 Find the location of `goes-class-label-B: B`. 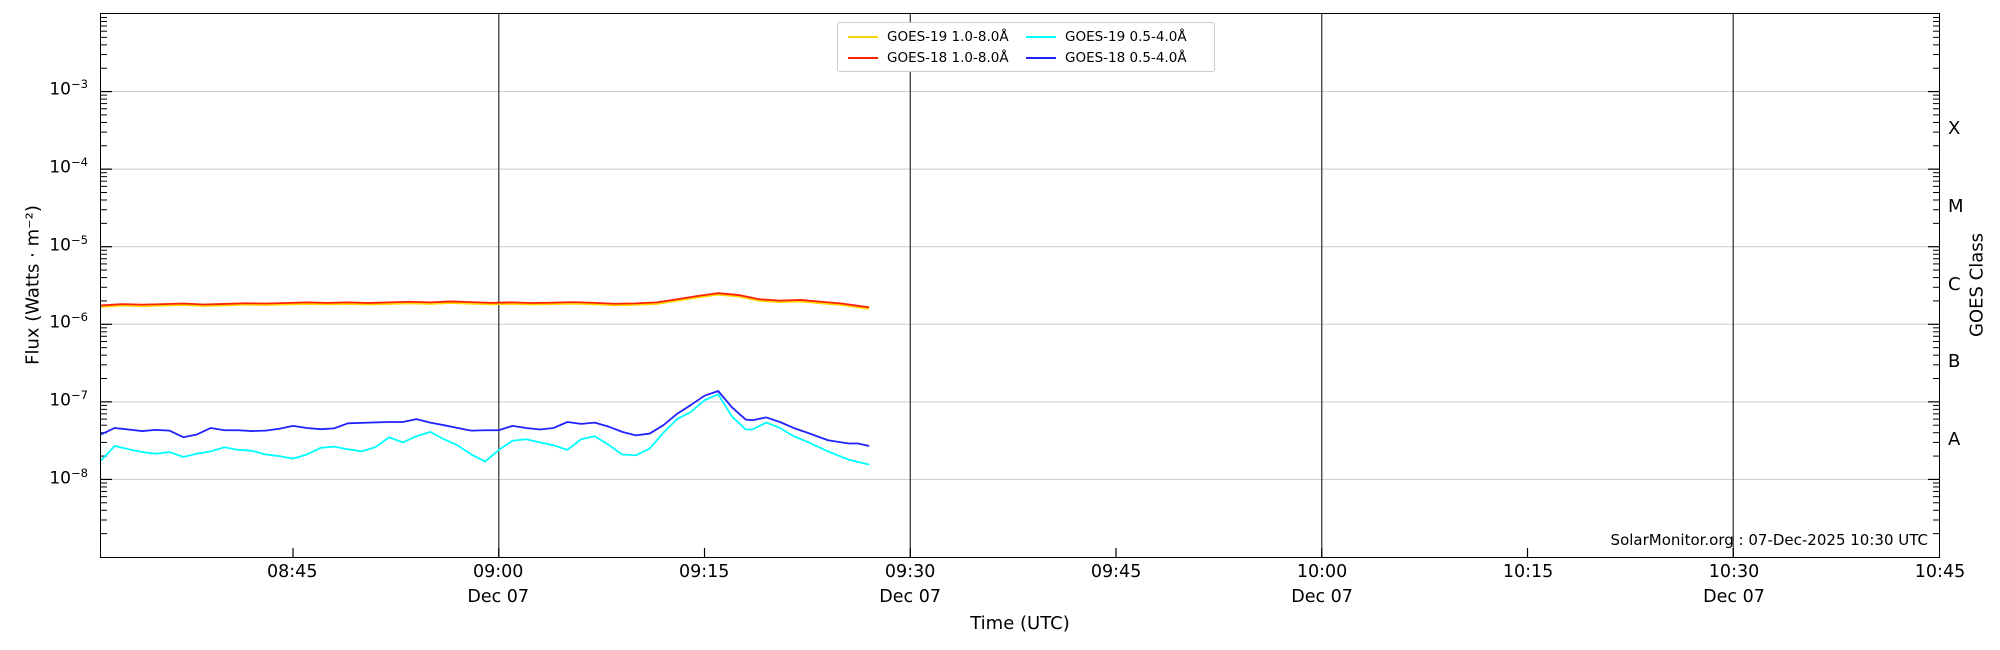

goes-class-label-B: B is located at coordinates (1954, 362).